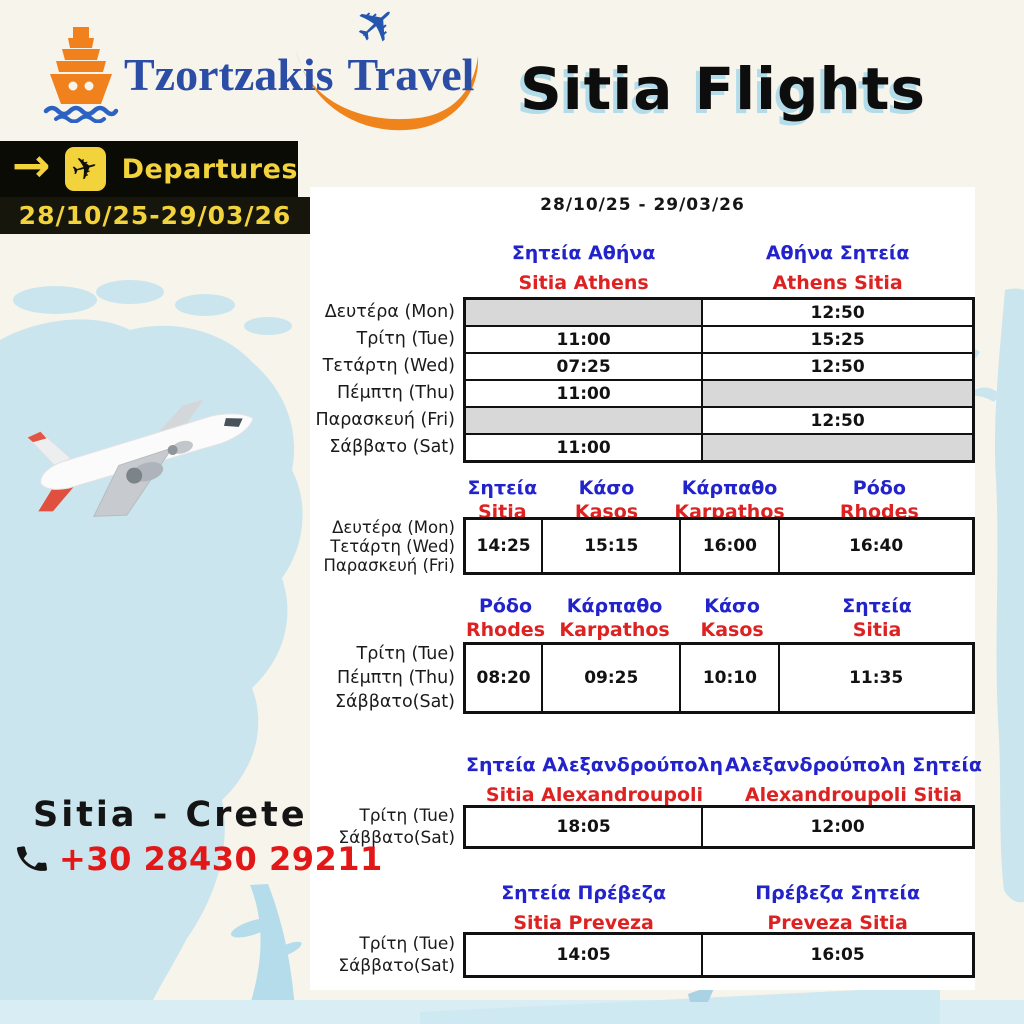 Image resolution: width=1024 pixels, height=1024 pixels. I want to click on arrow-right-icon: →, so click(31, 164).